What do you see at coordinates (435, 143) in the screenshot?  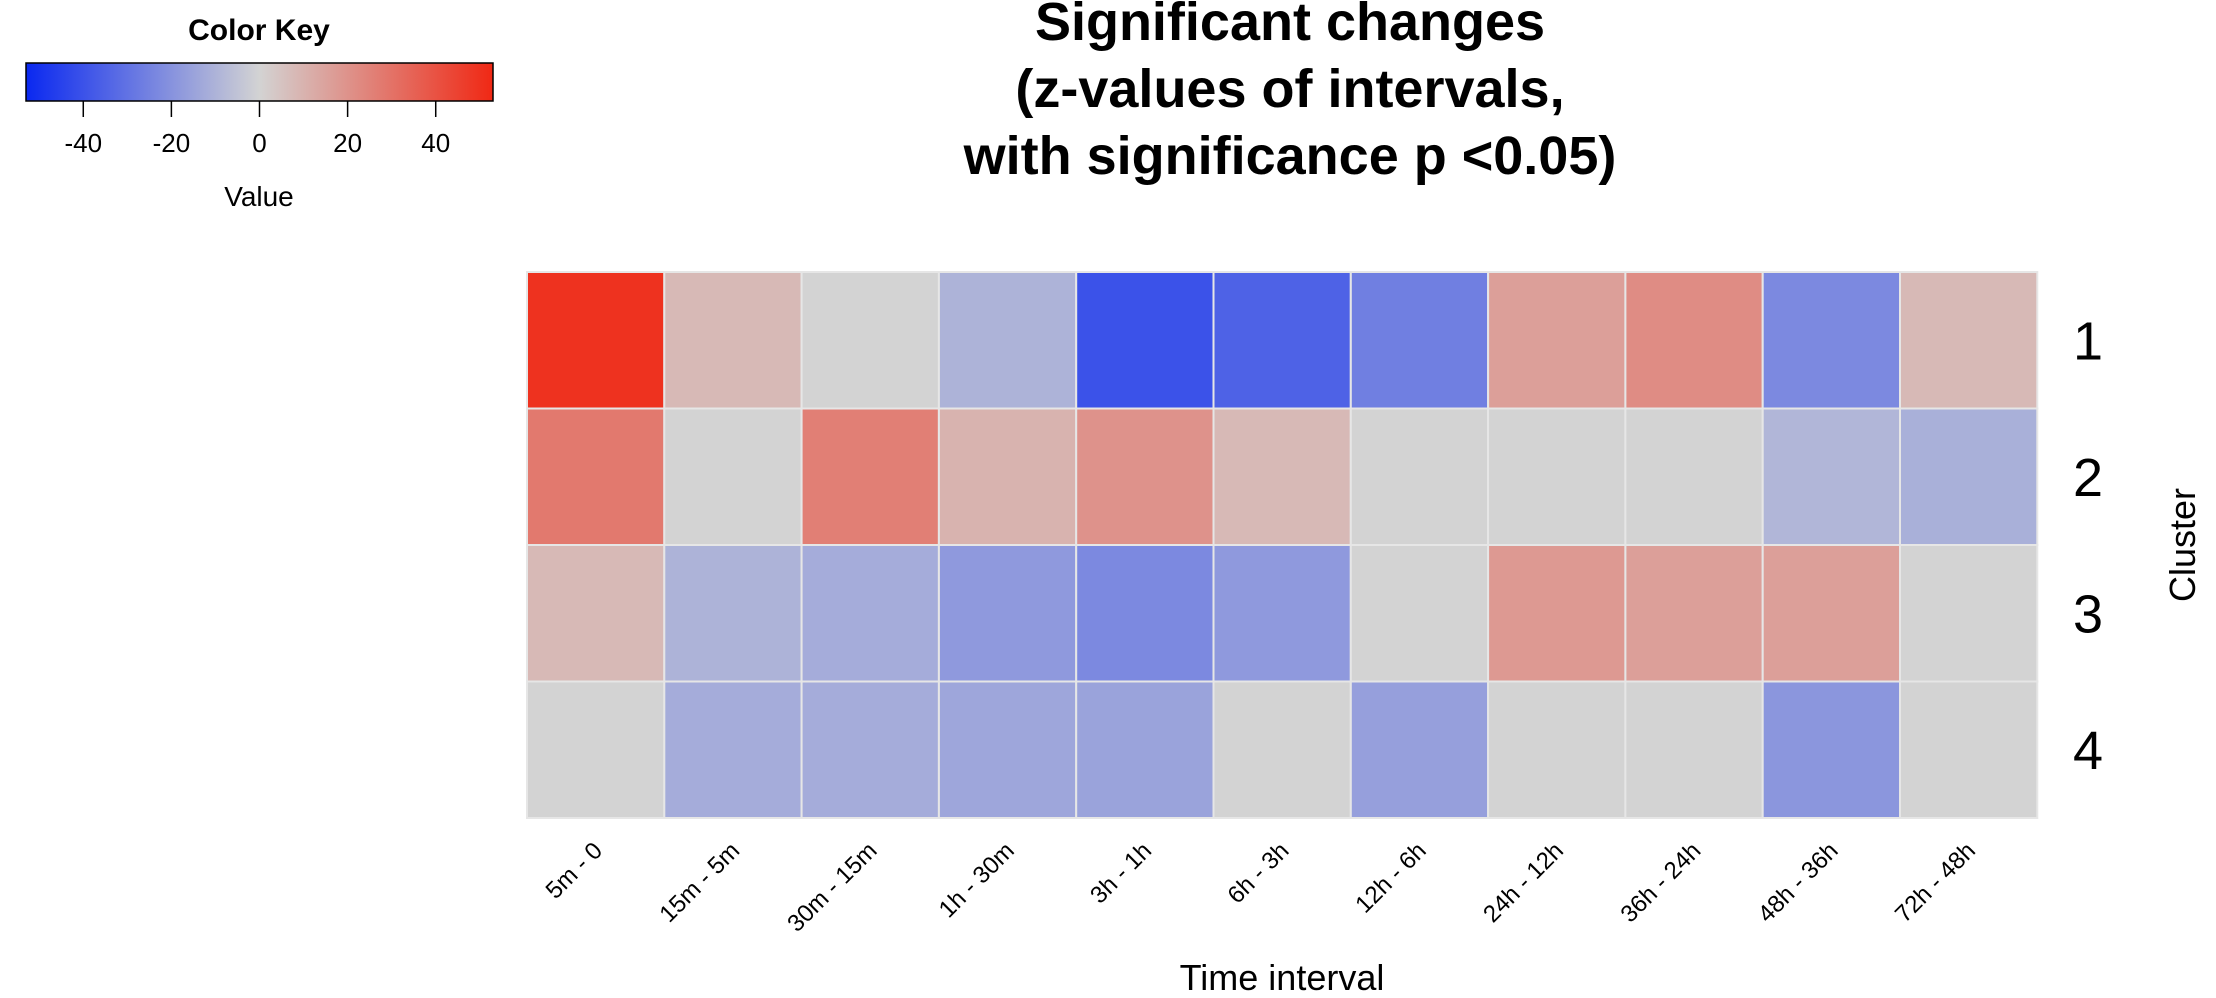 I see `color-key-tick-label: 40` at bounding box center [435, 143].